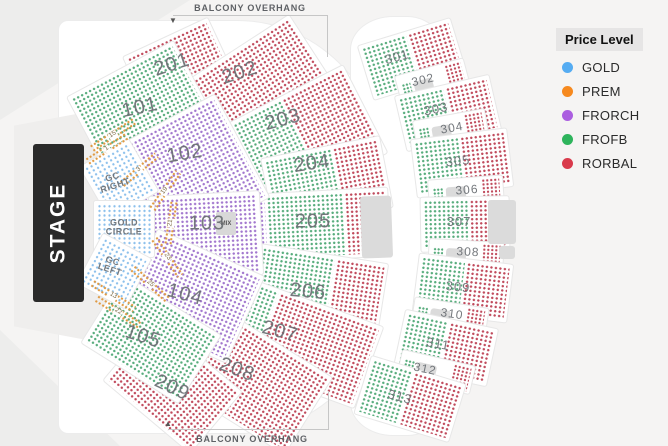 The width and height of the screenshot is (668, 446). I want to click on mix-label: MIX, so click(226, 223).